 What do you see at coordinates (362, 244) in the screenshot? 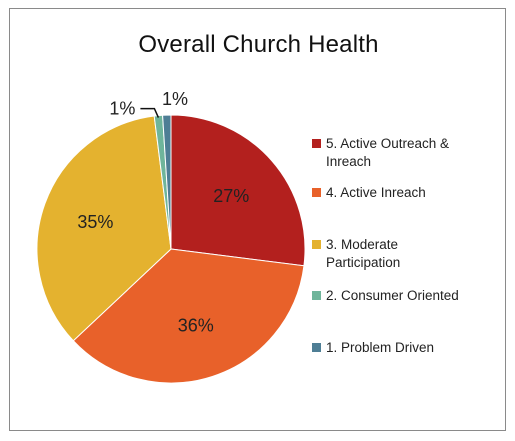
I see `legend-label-line-1: 3. Moderate` at bounding box center [362, 244].